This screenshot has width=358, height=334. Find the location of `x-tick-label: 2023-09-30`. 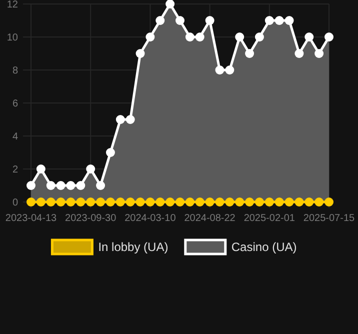

x-tick-label: 2023-09-30 is located at coordinates (91, 218).